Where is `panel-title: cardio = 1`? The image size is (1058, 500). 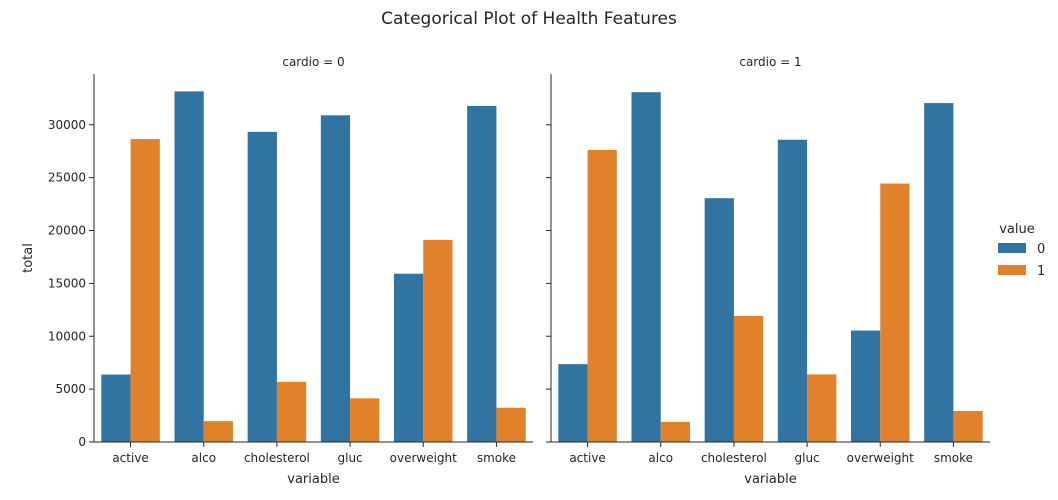
panel-title: cardio = 1 is located at coordinates (770, 62).